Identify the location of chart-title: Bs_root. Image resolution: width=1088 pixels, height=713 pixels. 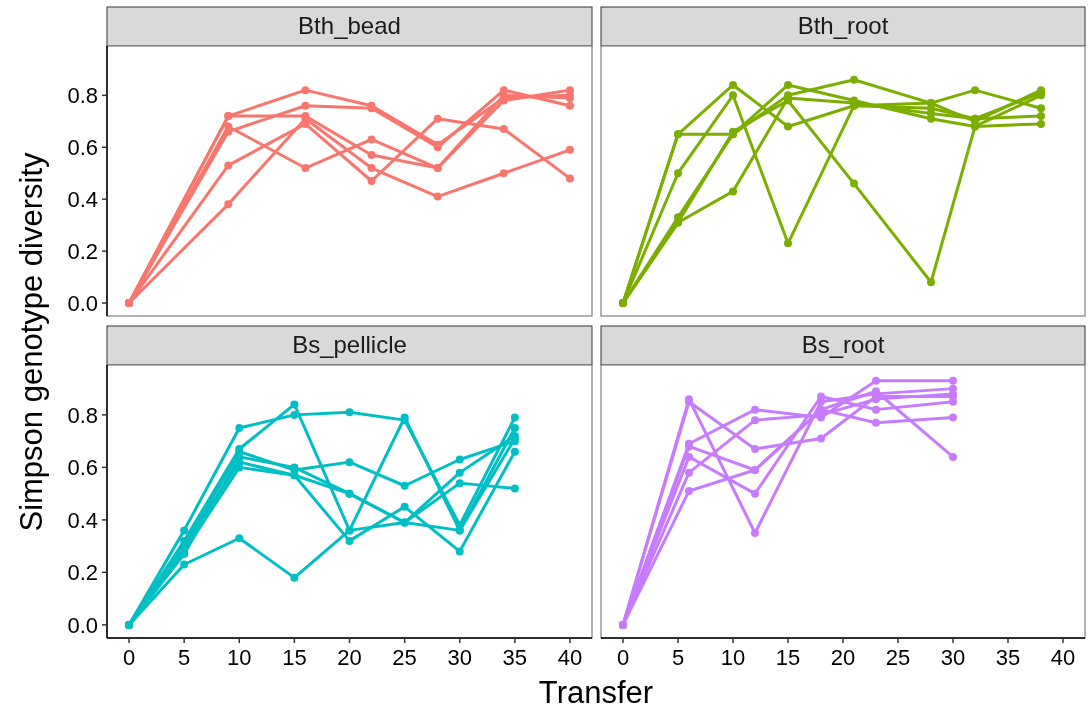
(843, 344).